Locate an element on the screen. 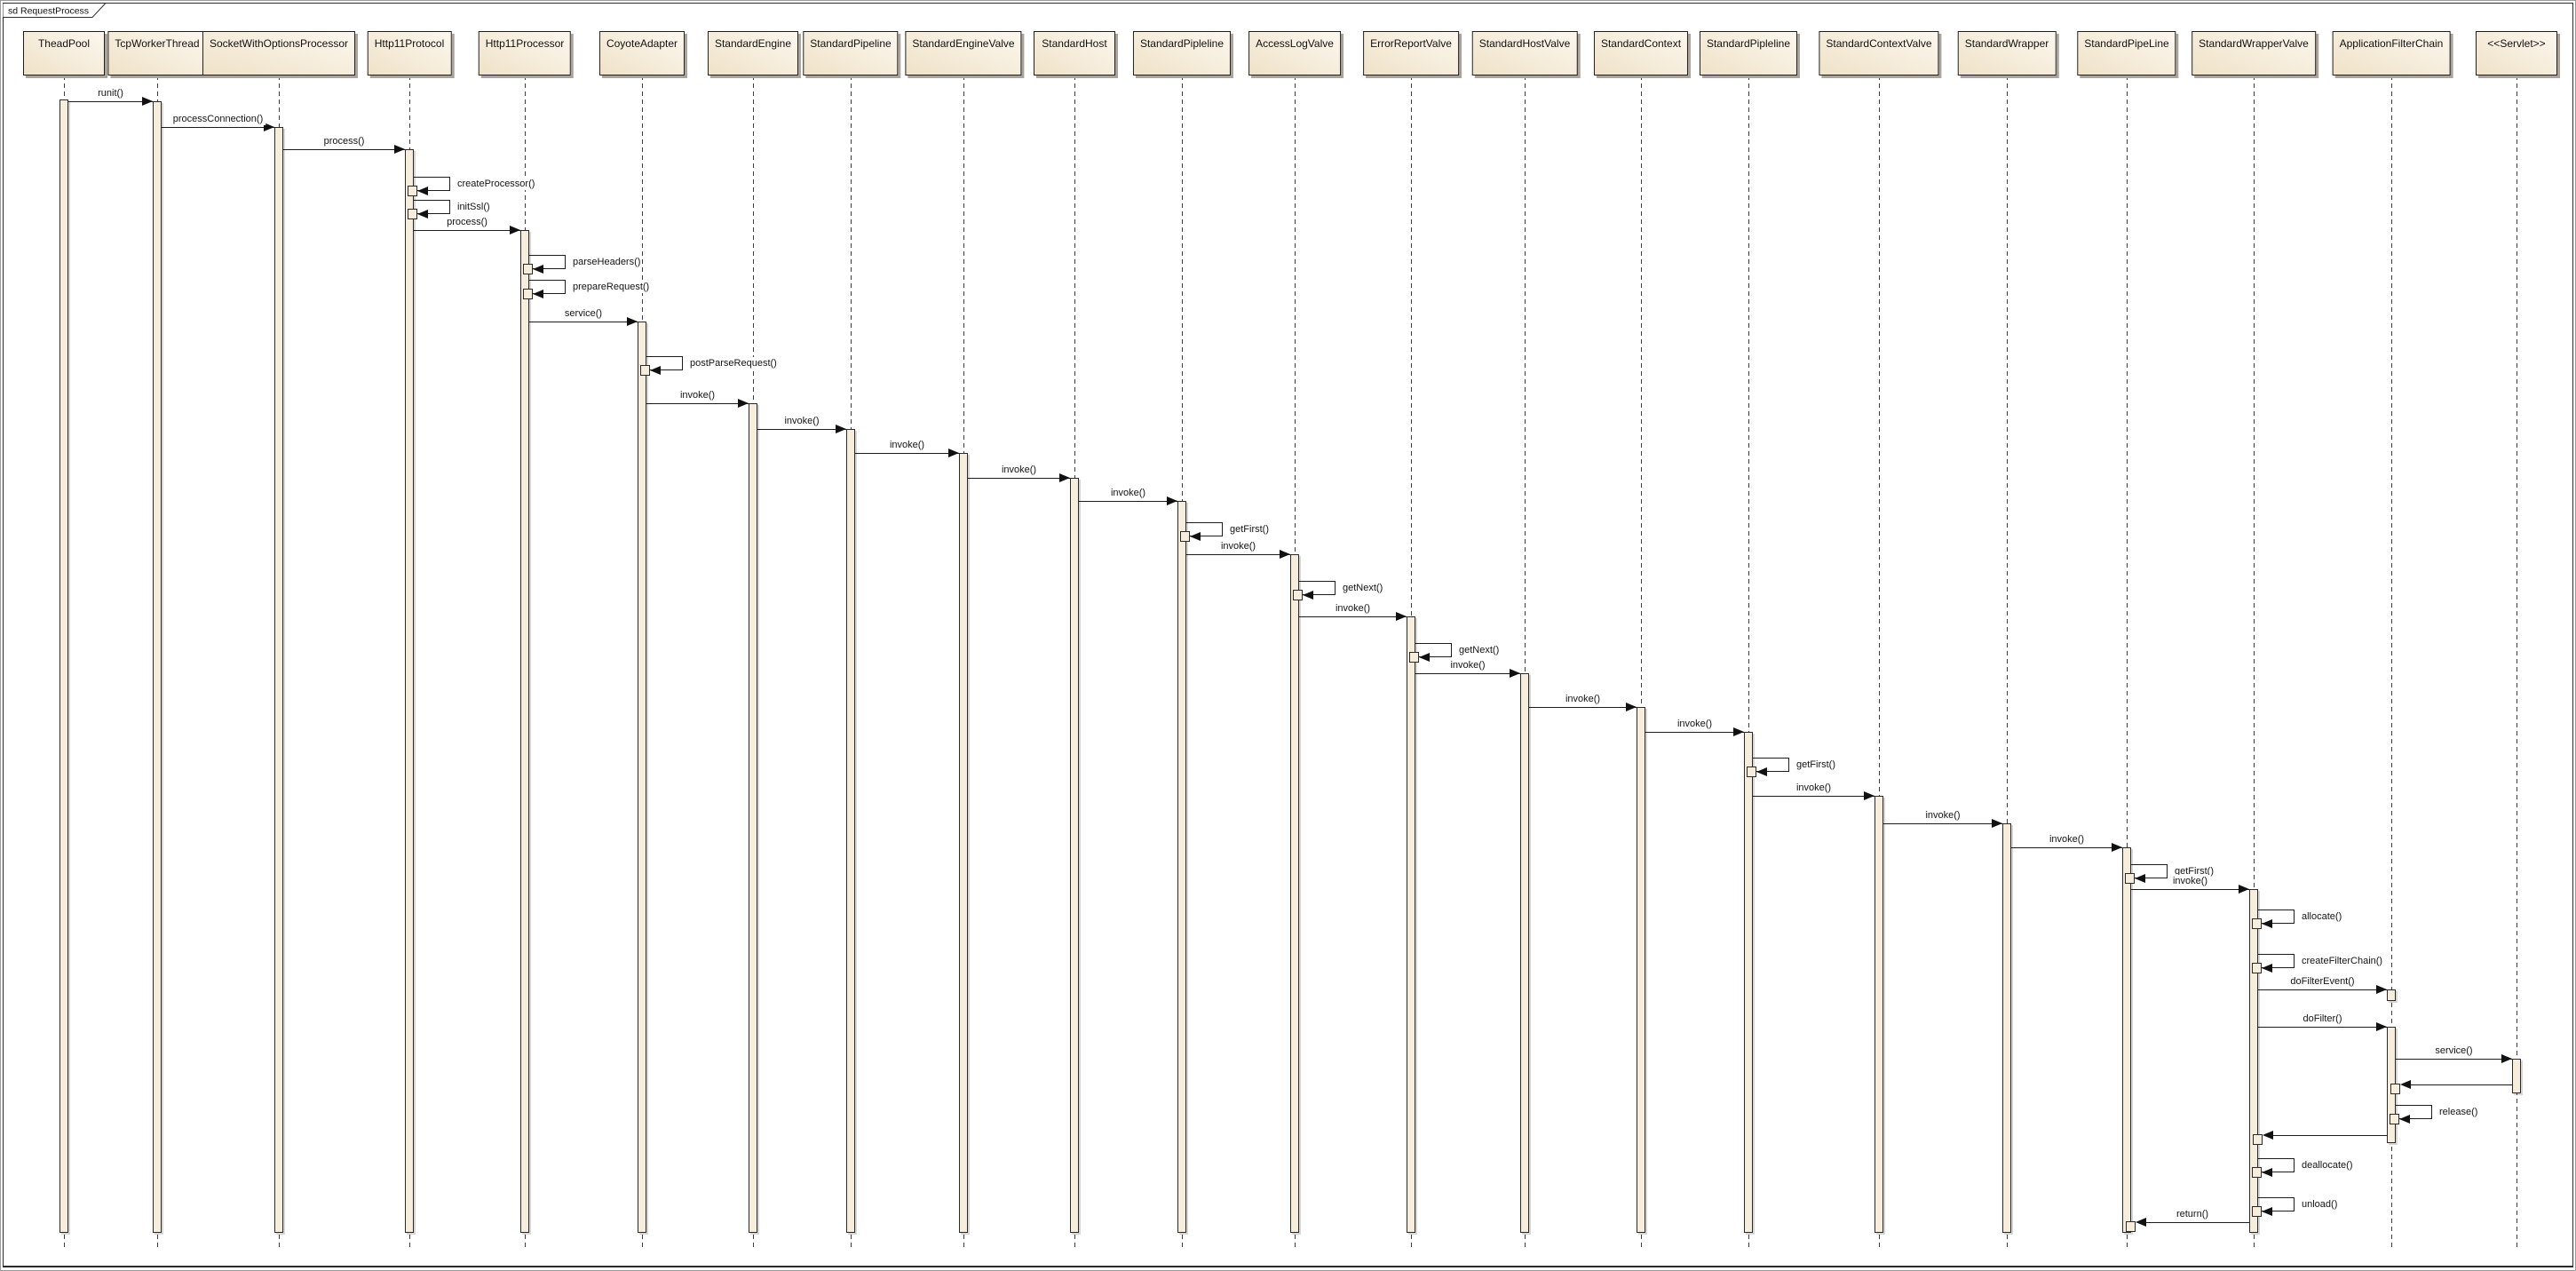  lifeline-head-14: StandardContext is located at coordinates (1641, 53).